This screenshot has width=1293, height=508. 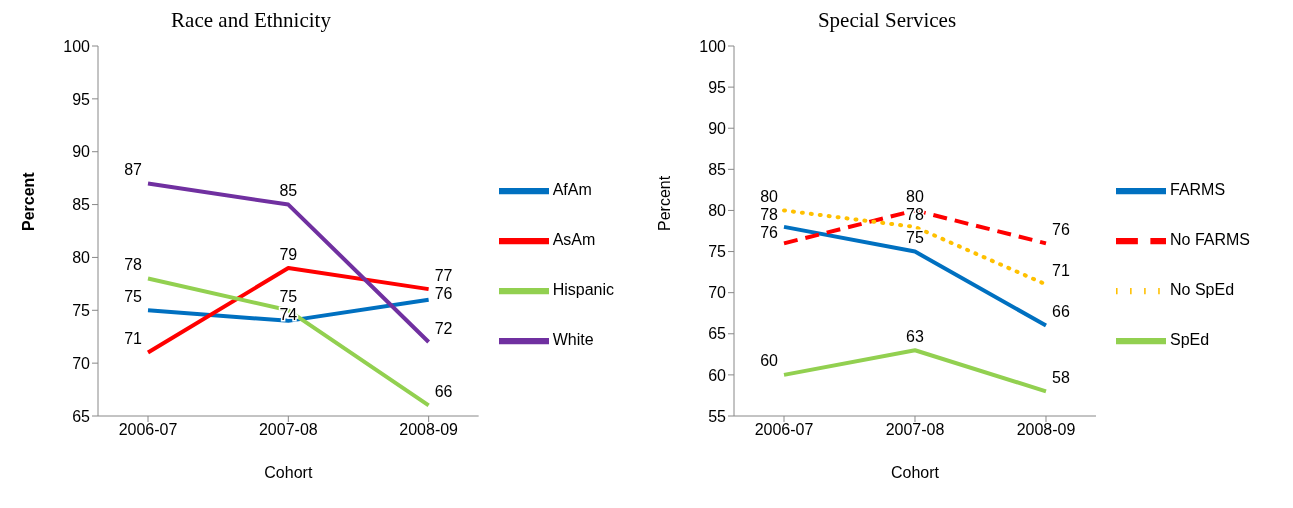 I want to click on legend-label: No SpEd, so click(x=1202, y=290).